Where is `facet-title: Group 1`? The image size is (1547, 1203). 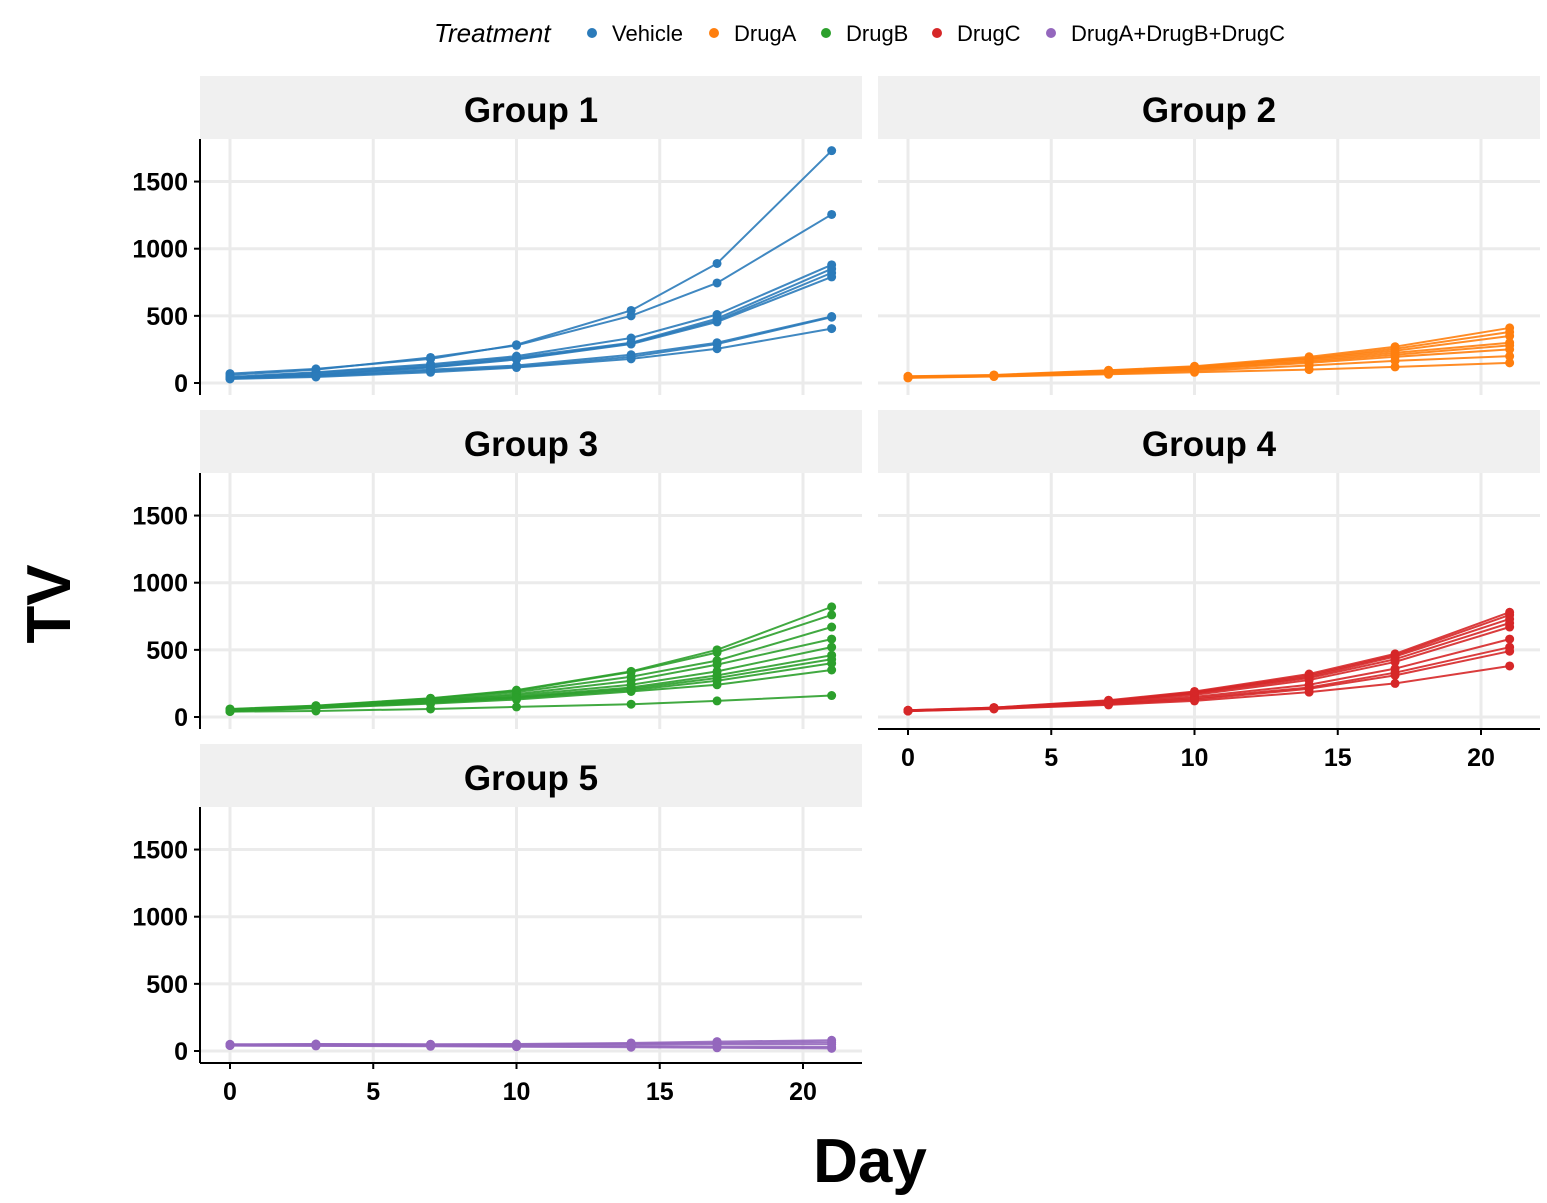 facet-title: Group 1 is located at coordinates (531, 110).